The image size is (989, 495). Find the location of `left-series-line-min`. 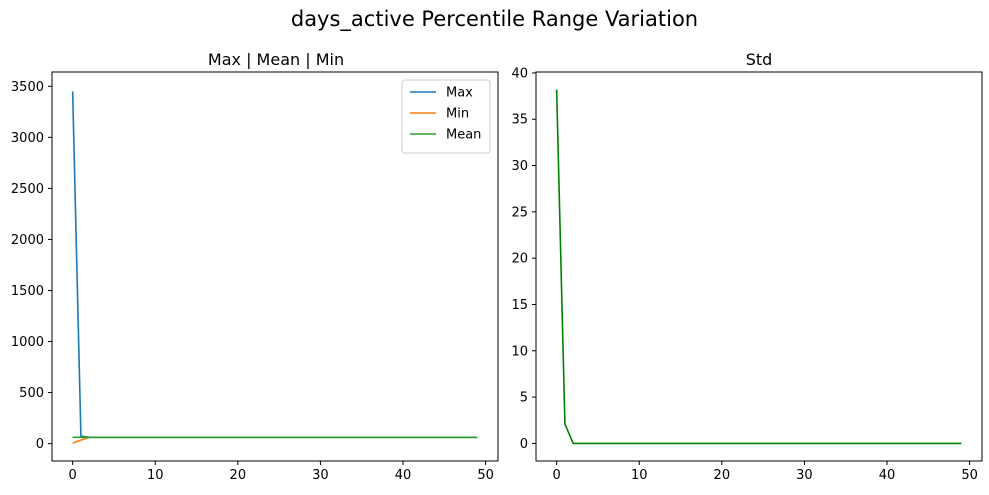

left-series-line-min is located at coordinates (275, 440).